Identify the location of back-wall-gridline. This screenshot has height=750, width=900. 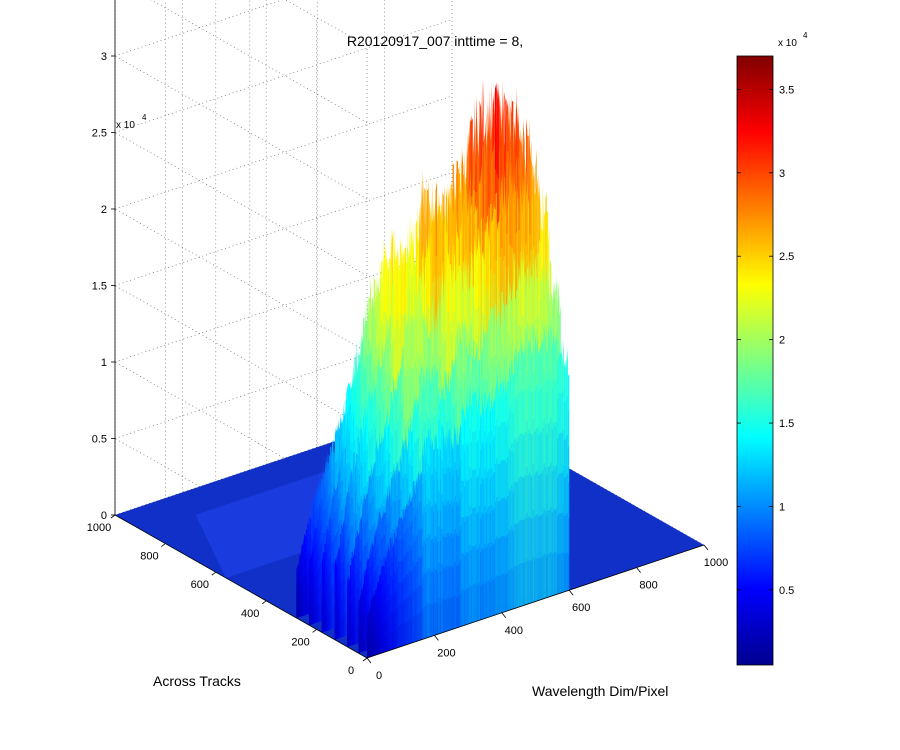
(283, 229).